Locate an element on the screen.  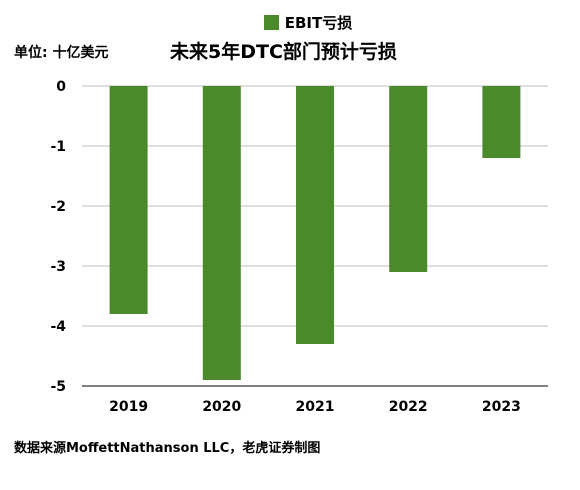
unit-label: 单位: 十亿美元 is located at coordinates (61, 53).